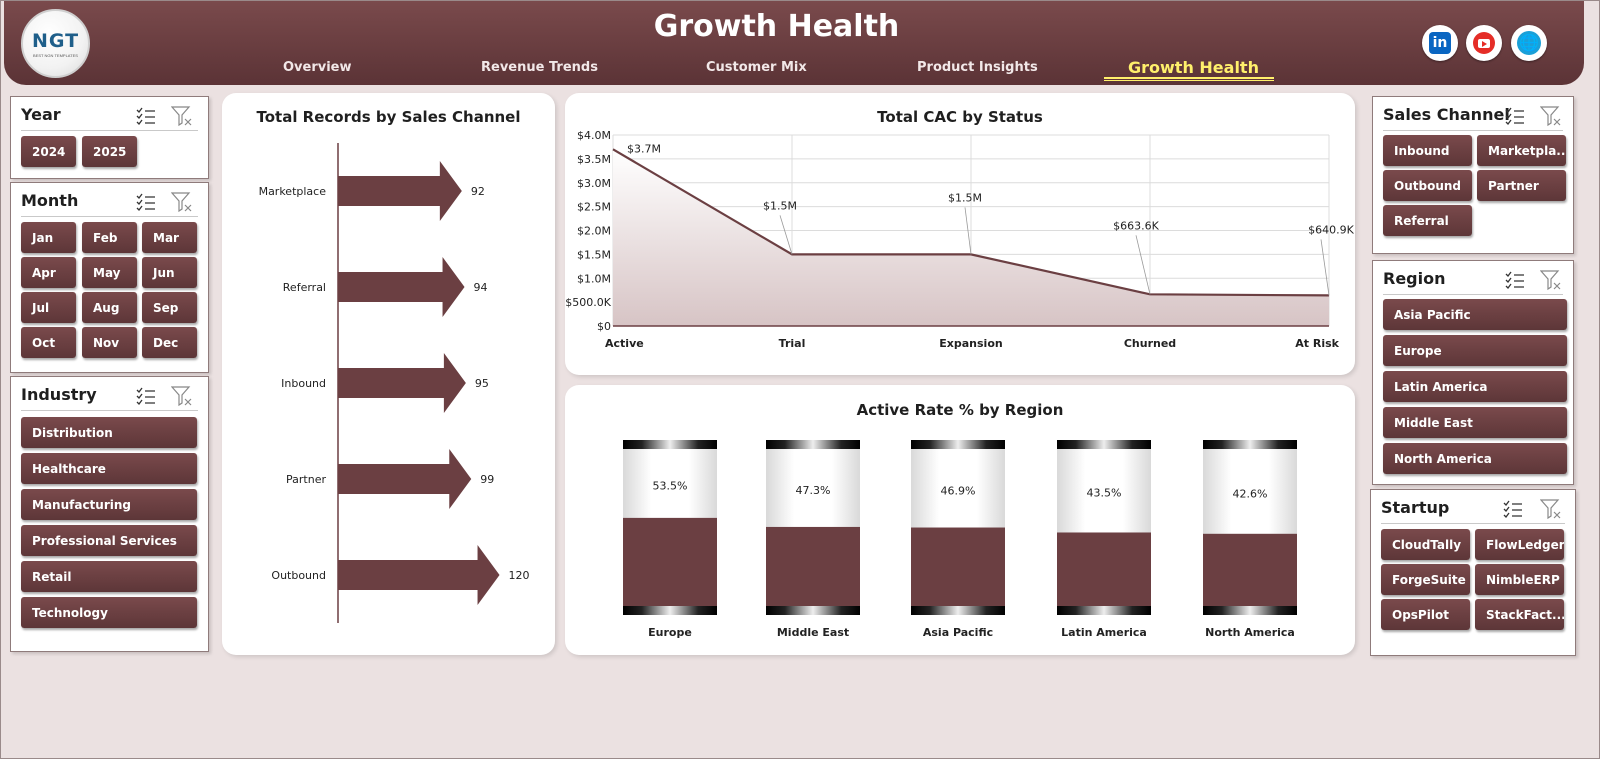  I want to click on linkedin-button: in, so click(1440, 43).